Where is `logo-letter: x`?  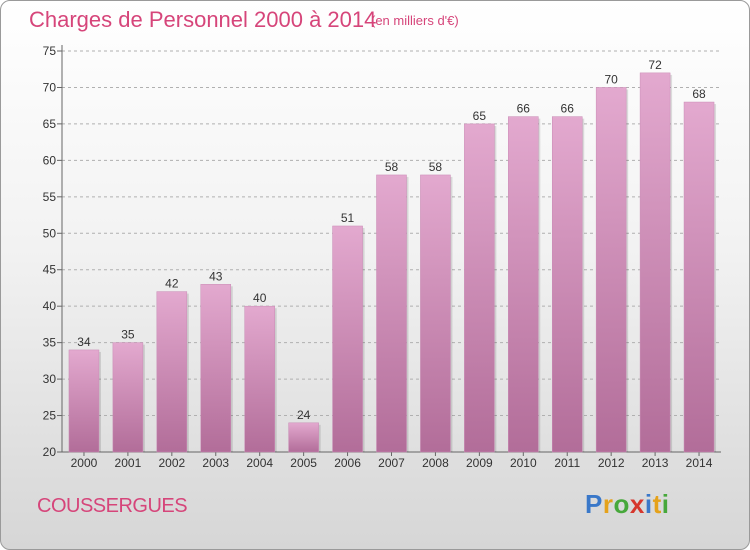 logo-letter: x is located at coordinates (637, 504).